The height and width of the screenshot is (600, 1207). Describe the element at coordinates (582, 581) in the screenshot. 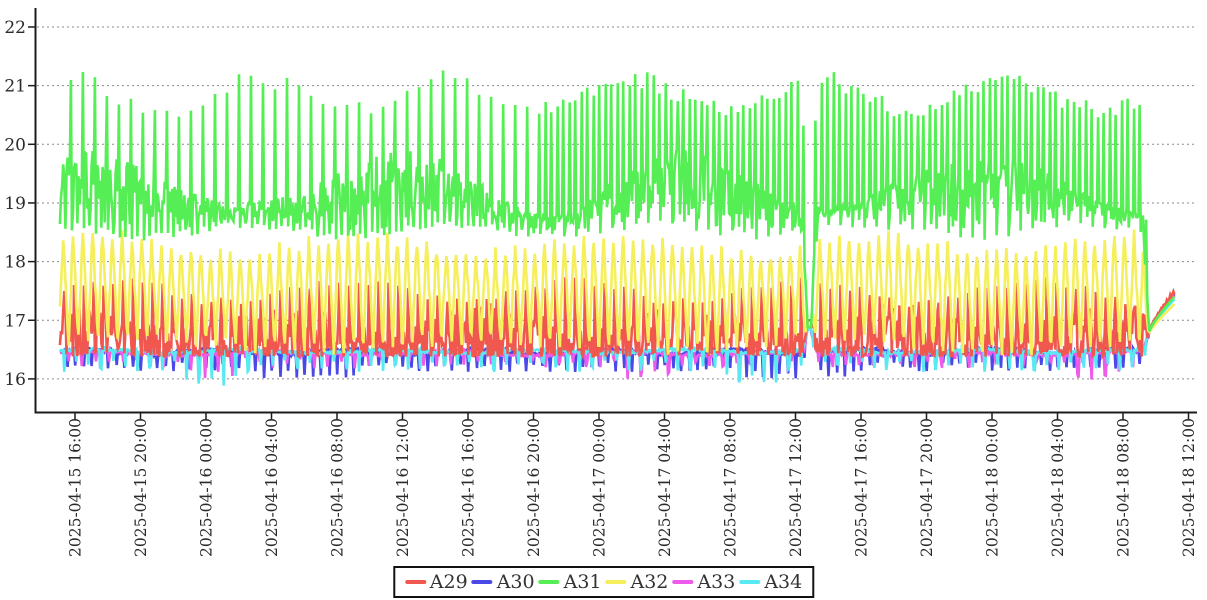

I see `legend-label-a31: A31` at that location.